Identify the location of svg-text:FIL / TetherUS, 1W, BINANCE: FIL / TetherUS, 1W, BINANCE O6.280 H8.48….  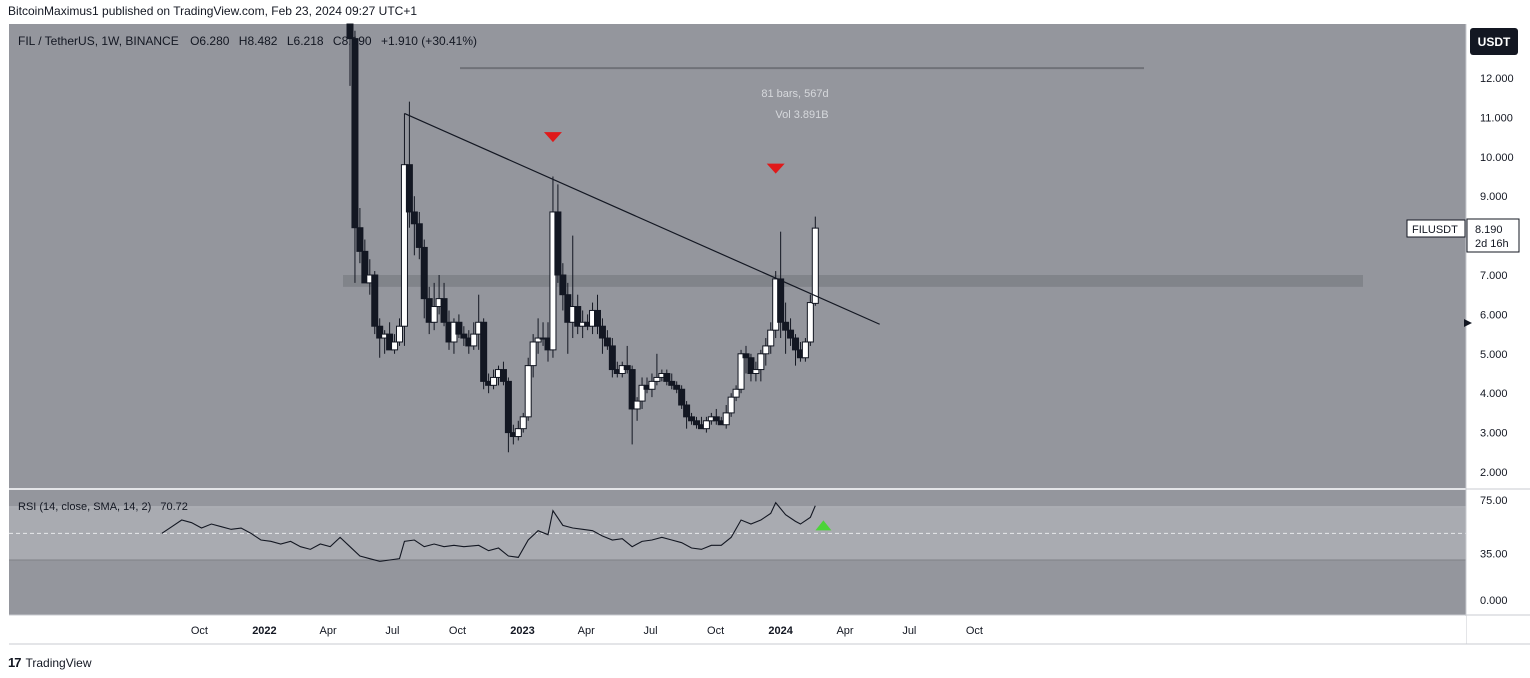
(247, 41).